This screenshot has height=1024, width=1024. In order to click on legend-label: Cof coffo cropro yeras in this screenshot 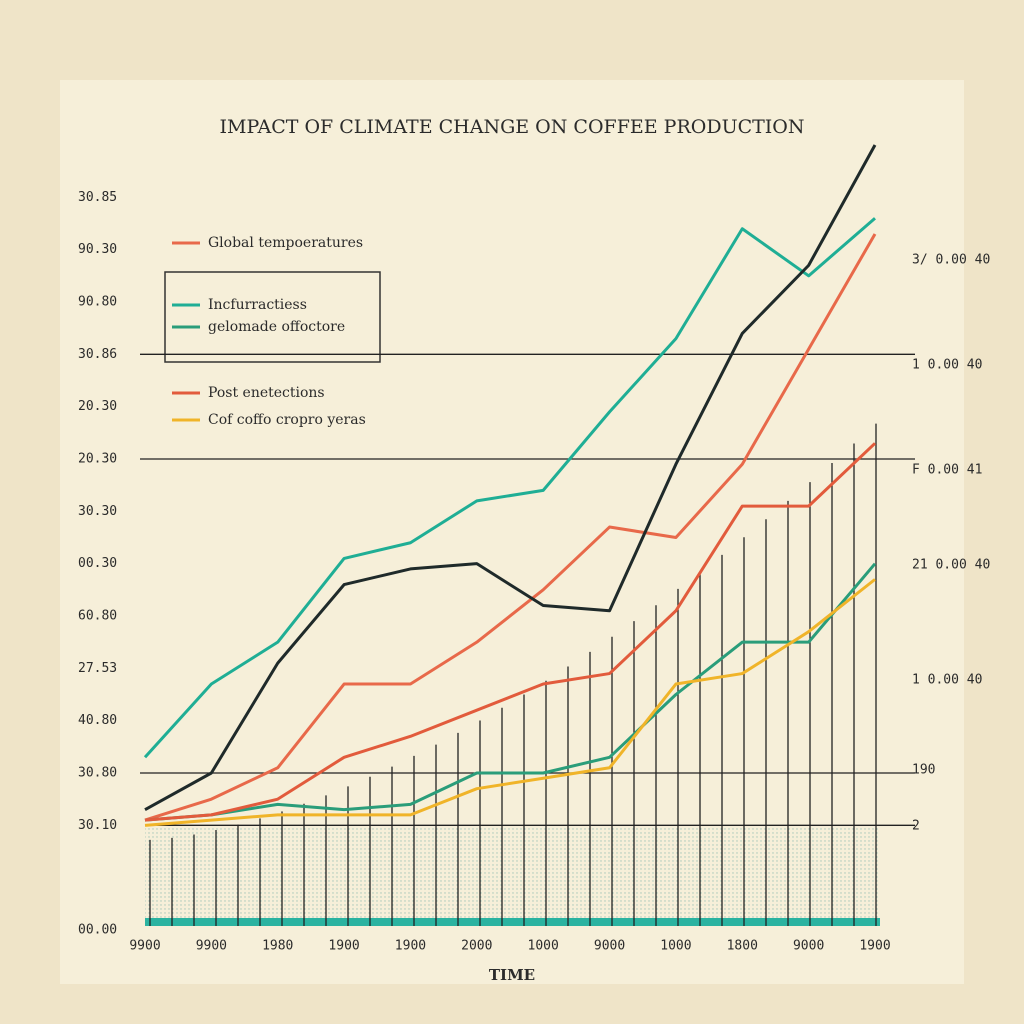, I will do `click(287, 420)`.